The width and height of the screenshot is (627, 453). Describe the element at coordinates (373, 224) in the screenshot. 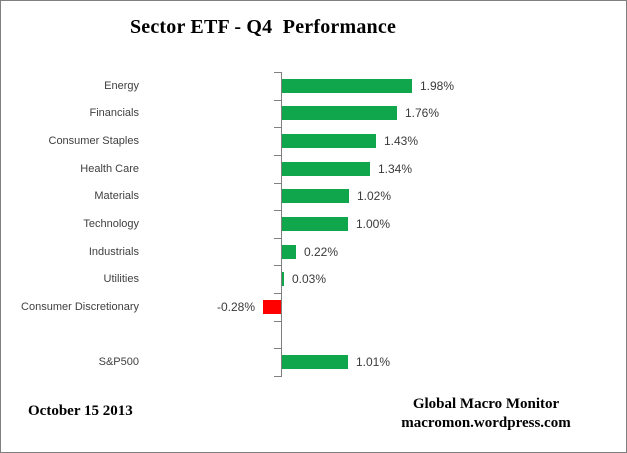

I see `value-label: 1.00%` at that location.